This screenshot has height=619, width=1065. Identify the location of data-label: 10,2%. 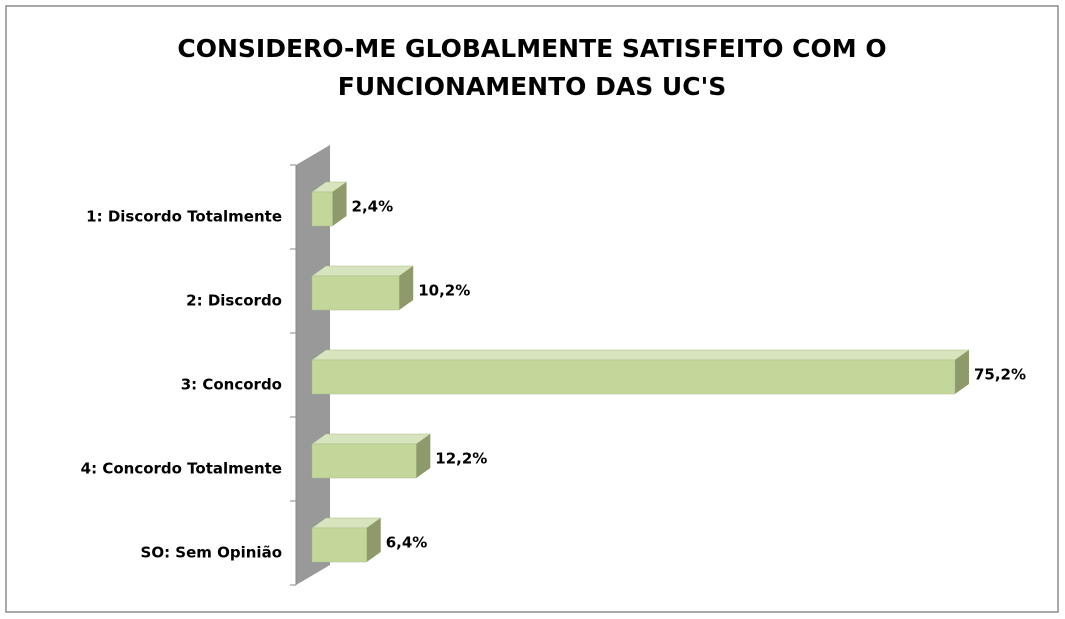
(444, 291).